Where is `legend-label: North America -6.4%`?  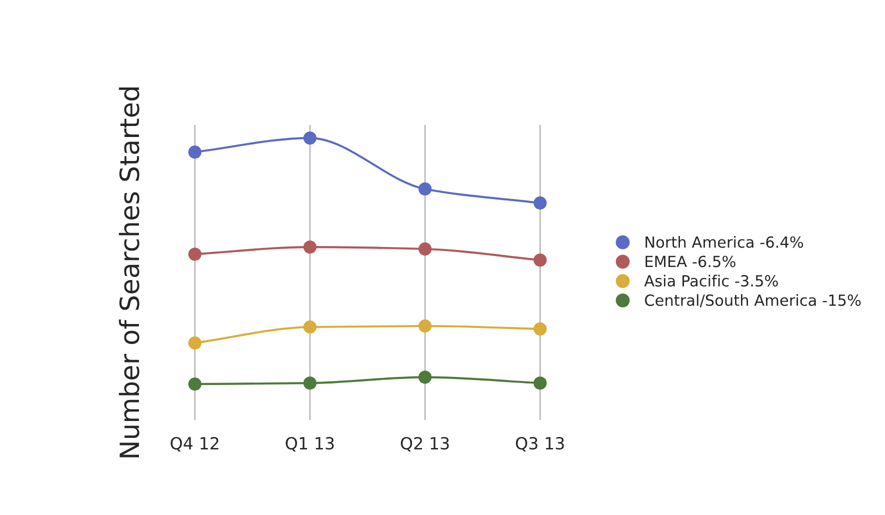 legend-label: North America -6.4% is located at coordinates (725, 242).